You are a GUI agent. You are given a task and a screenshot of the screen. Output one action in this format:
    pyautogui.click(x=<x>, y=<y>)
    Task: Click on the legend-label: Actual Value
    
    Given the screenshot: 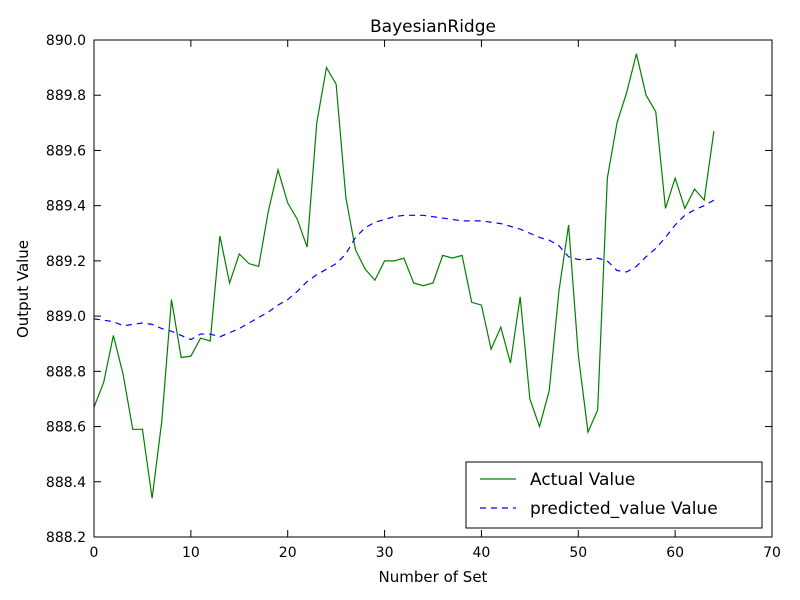 What is the action you would take?
    pyautogui.click(x=582, y=480)
    